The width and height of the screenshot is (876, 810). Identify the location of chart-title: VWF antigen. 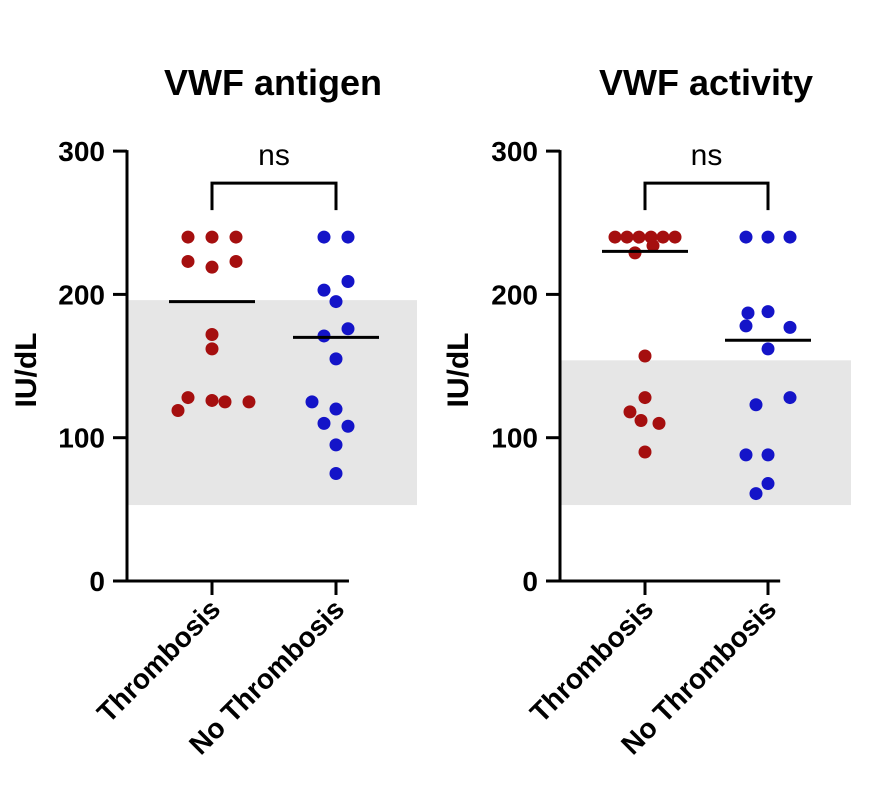
(273, 82).